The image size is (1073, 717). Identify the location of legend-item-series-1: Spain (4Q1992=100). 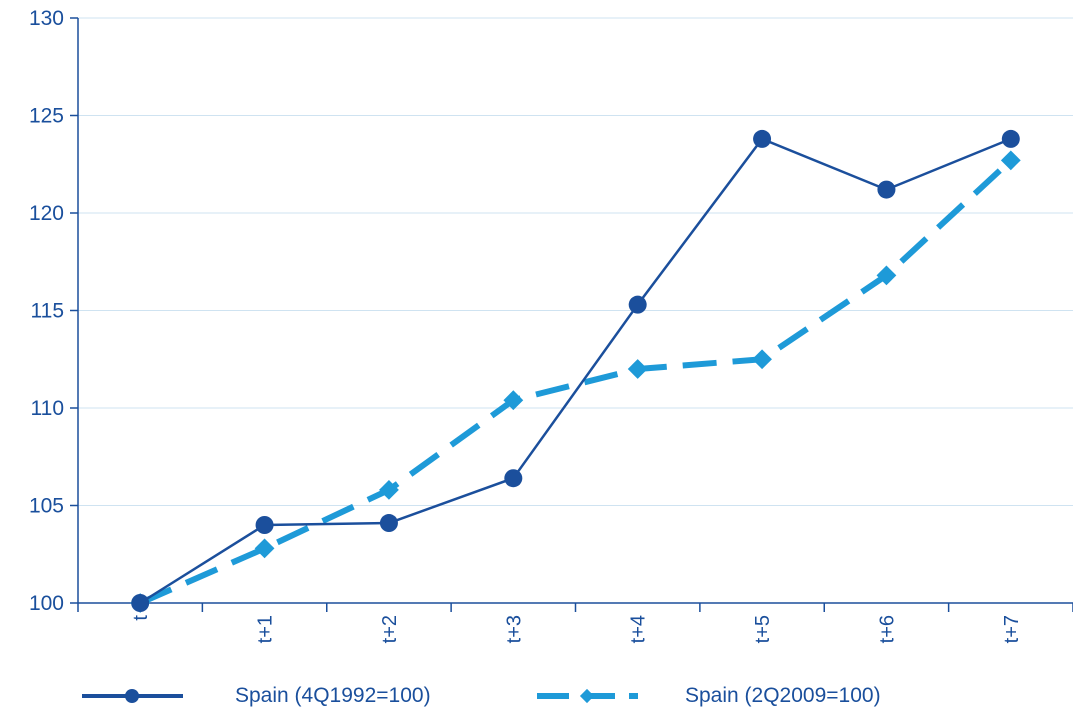
(255, 696).